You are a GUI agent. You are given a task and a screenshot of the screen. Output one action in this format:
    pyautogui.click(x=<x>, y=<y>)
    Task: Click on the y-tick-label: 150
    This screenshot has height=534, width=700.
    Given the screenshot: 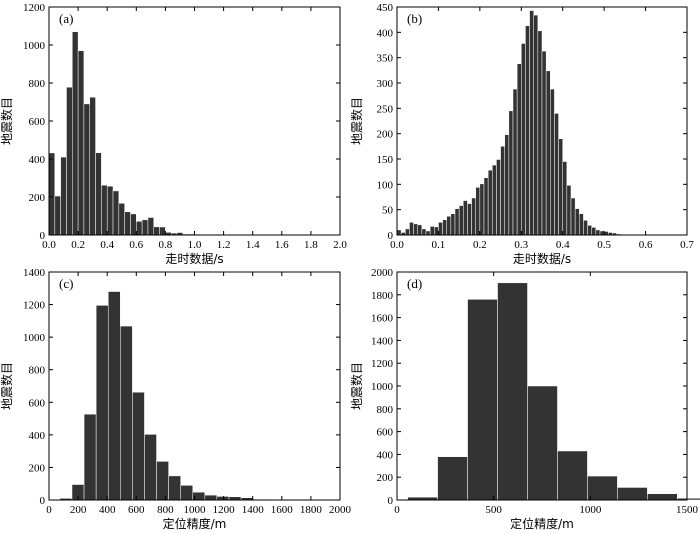 What is the action you would take?
    pyautogui.click(x=385, y=160)
    